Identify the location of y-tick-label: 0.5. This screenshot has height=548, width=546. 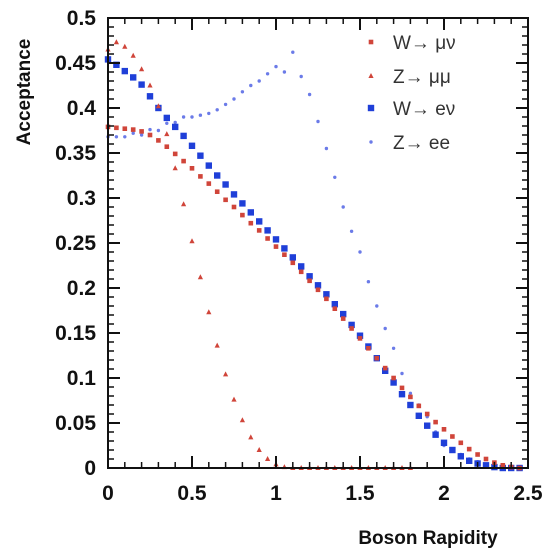
(82, 18).